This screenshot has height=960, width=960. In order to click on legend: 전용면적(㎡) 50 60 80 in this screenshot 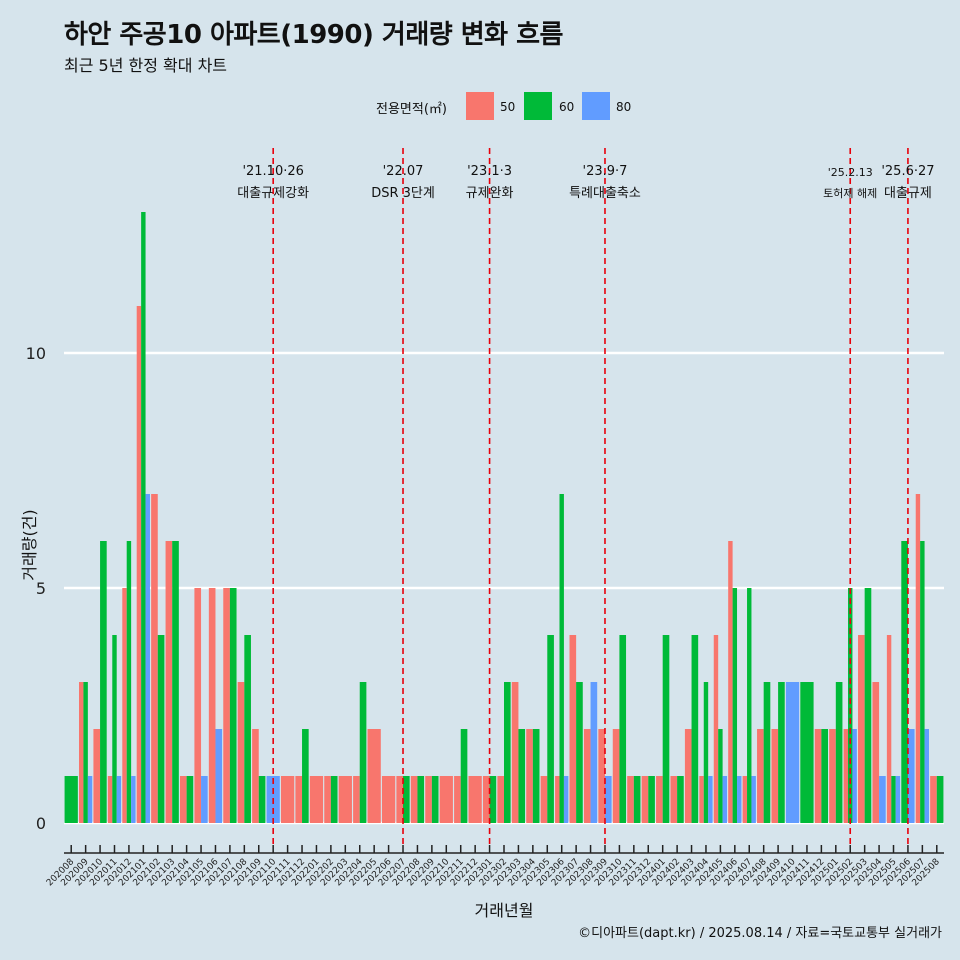, I will do `click(480, 107)`.